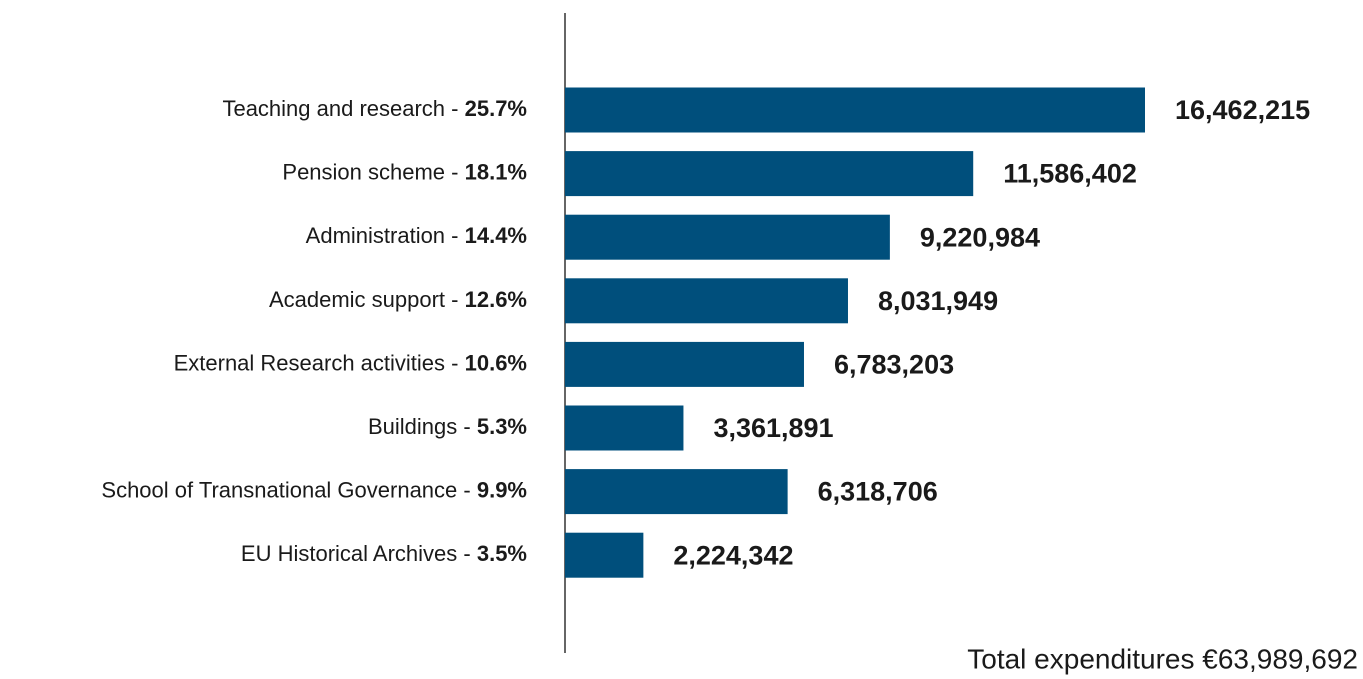 The width and height of the screenshot is (1363, 679). Describe the element at coordinates (412, 426) in the screenshot. I see `category-name: Buildings` at that location.